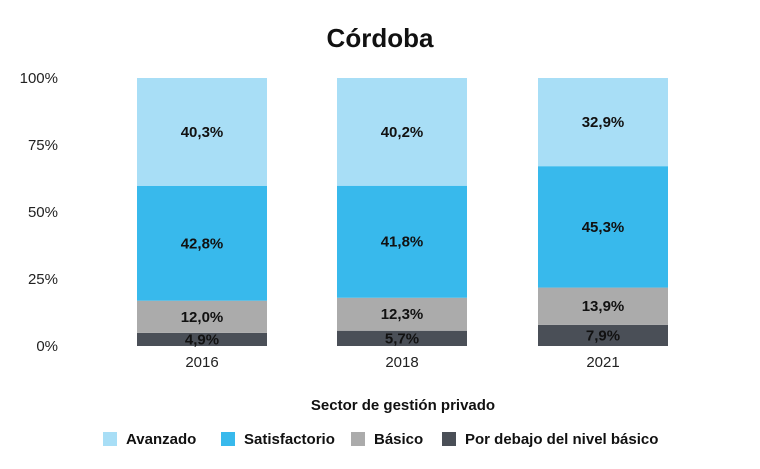  I want to click on x-axis-label: Sector de gestión privado, so click(403, 405).